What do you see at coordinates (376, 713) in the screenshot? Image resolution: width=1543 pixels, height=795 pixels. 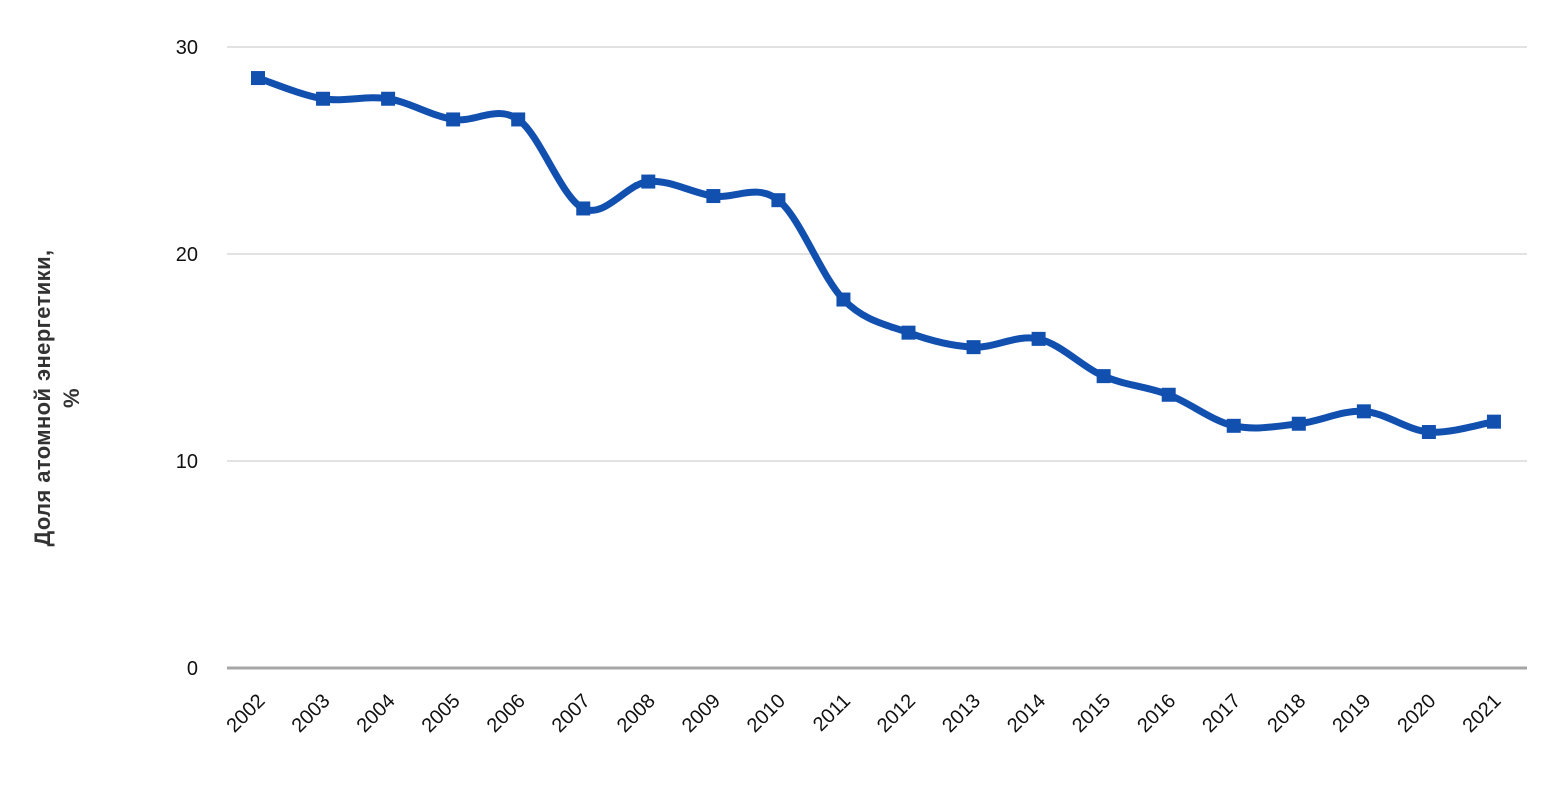 I see `x-tick-label: 2004` at bounding box center [376, 713].